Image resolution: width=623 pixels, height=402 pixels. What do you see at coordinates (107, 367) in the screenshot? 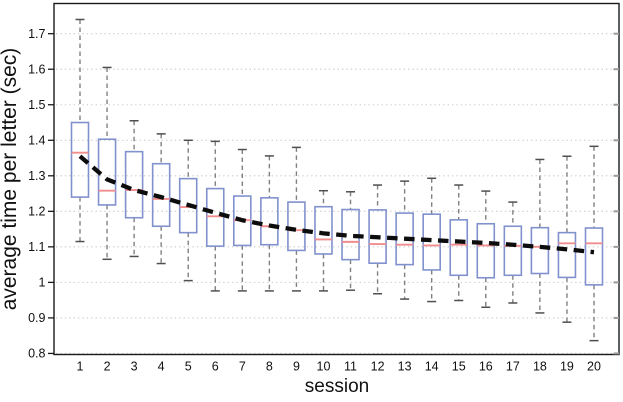
I see `x-tick-label: 2` at bounding box center [107, 367].